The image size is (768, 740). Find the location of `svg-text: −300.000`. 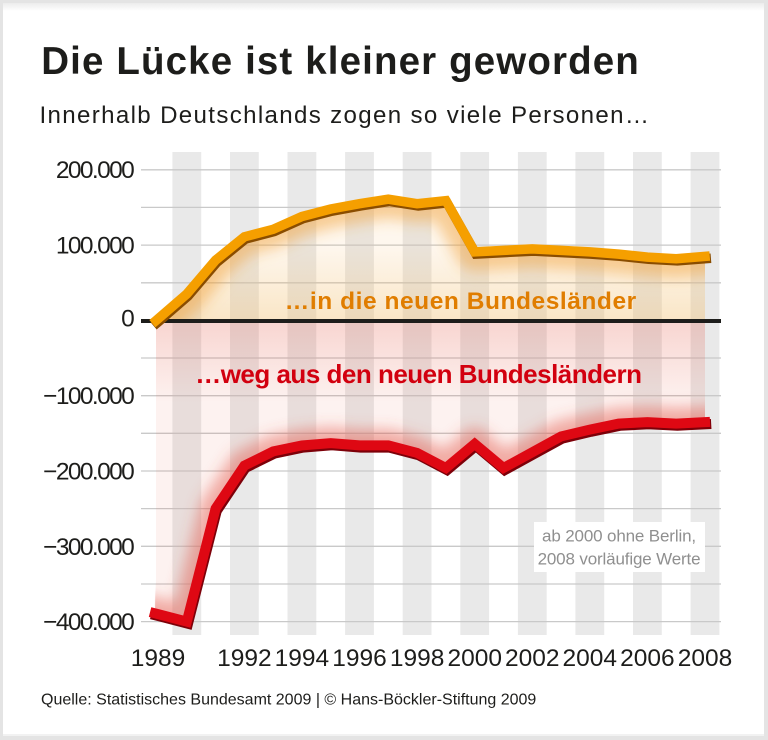

svg-text: −300.000 is located at coordinates (88, 547).